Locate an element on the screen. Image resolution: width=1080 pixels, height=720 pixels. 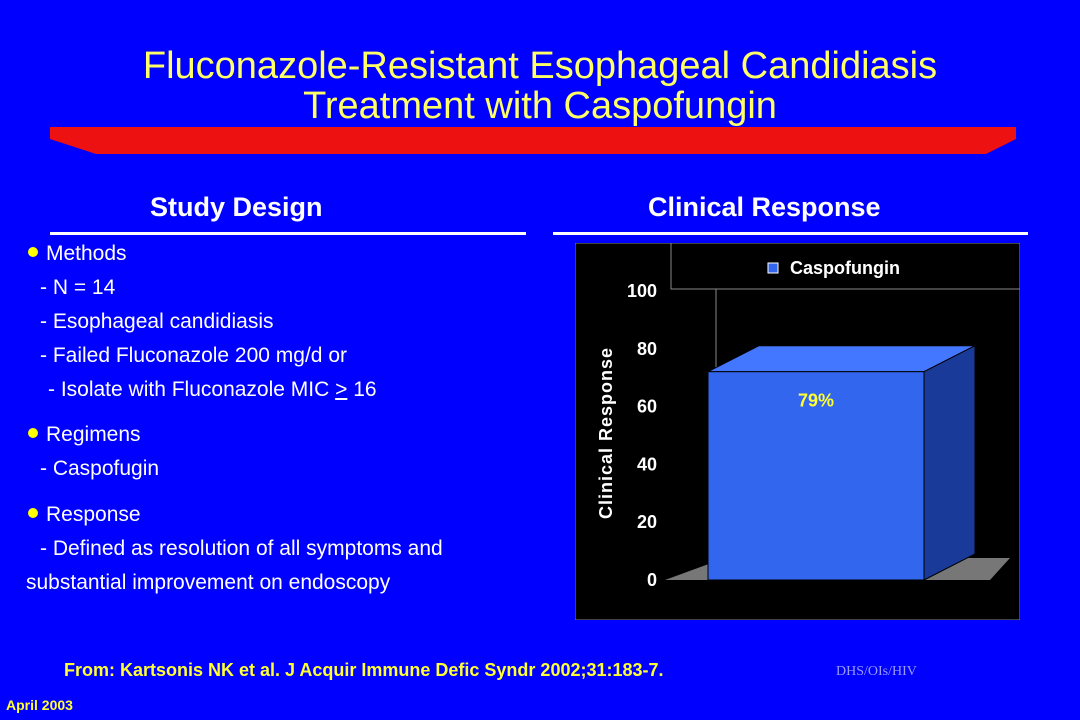
legend-label: Caspofungin is located at coordinates (845, 268).